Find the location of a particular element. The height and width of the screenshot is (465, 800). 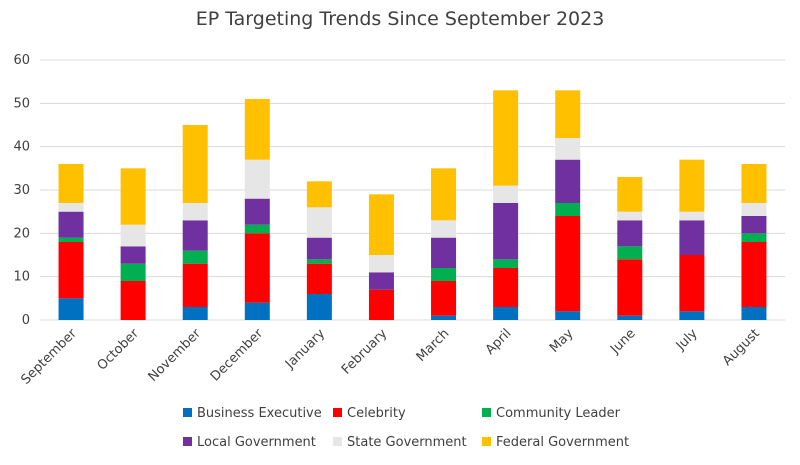

legend-label: Business Executive is located at coordinates (259, 413).